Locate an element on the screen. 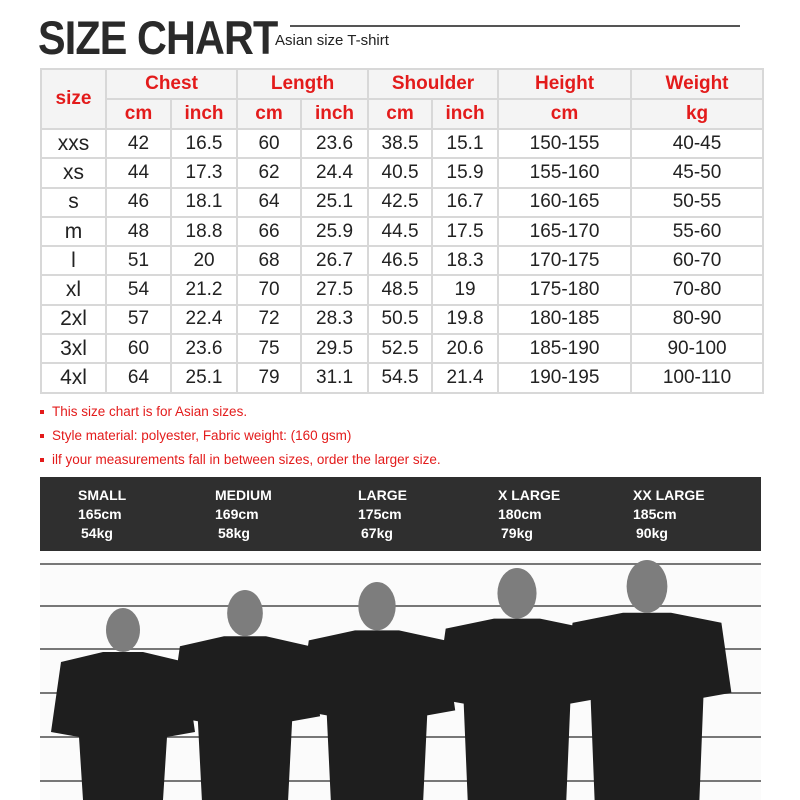 The image size is (800, 800). size-cell: s is located at coordinates (73, 202).